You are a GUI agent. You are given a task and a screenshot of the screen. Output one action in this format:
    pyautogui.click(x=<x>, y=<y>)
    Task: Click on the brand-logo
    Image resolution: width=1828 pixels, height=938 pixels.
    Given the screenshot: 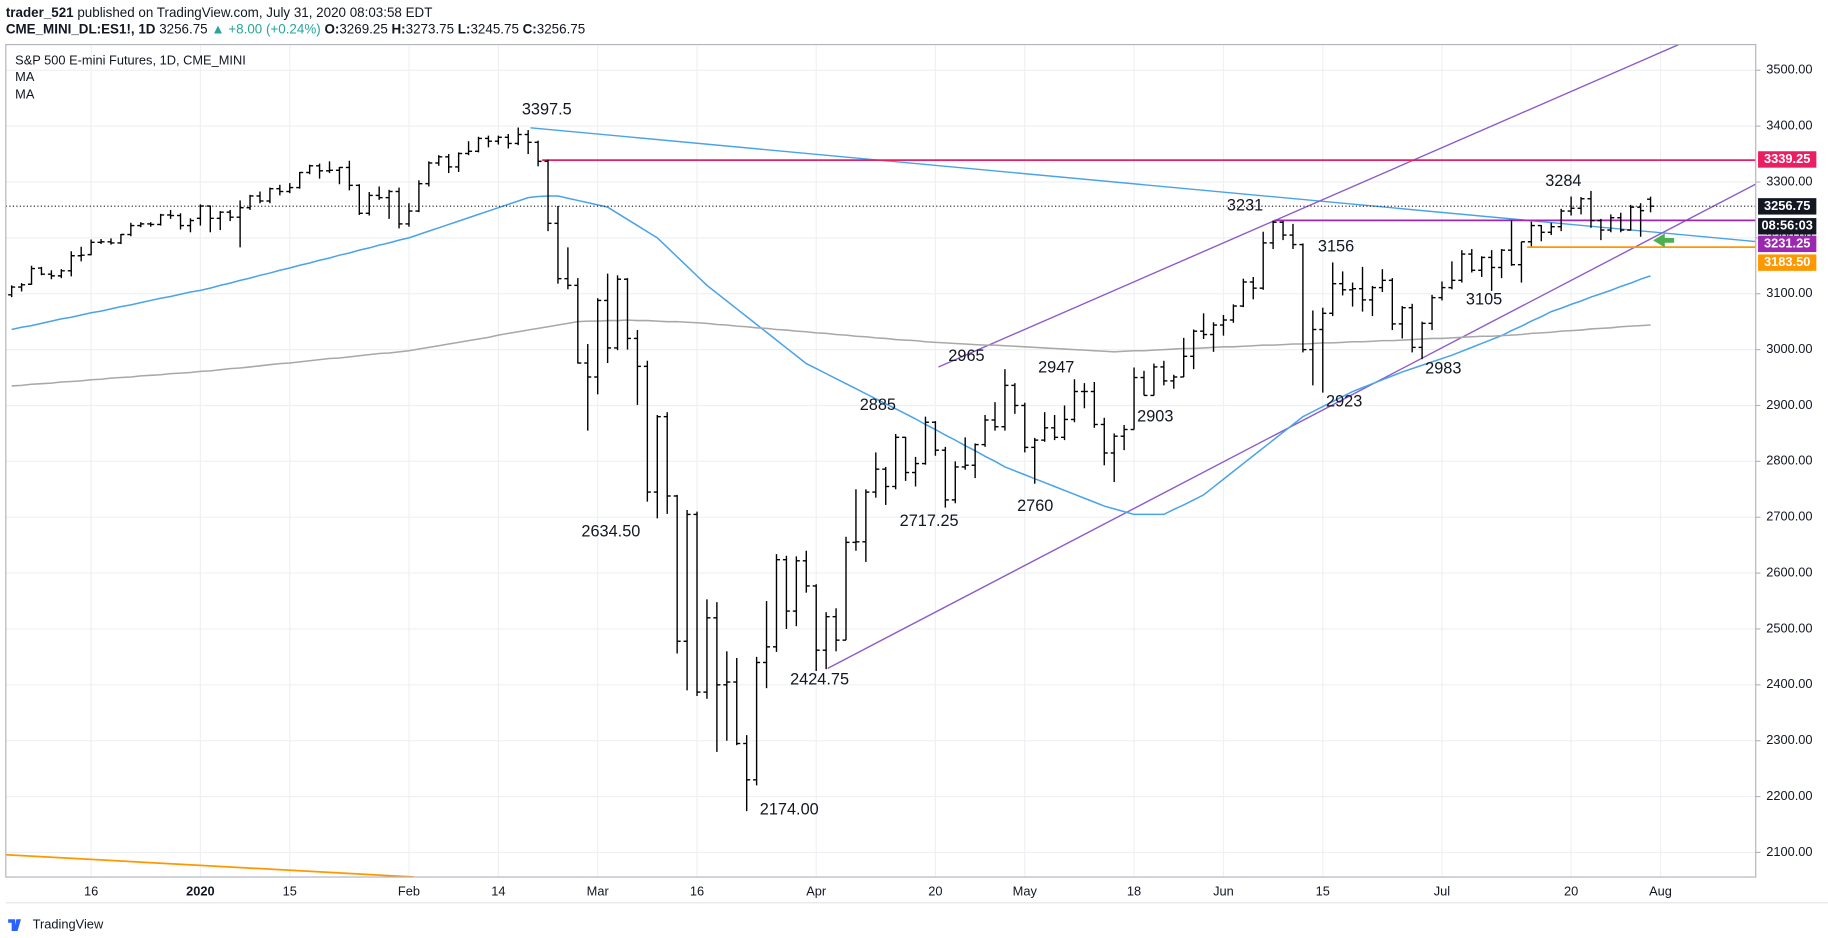 What is the action you would take?
    pyautogui.click(x=14, y=925)
    